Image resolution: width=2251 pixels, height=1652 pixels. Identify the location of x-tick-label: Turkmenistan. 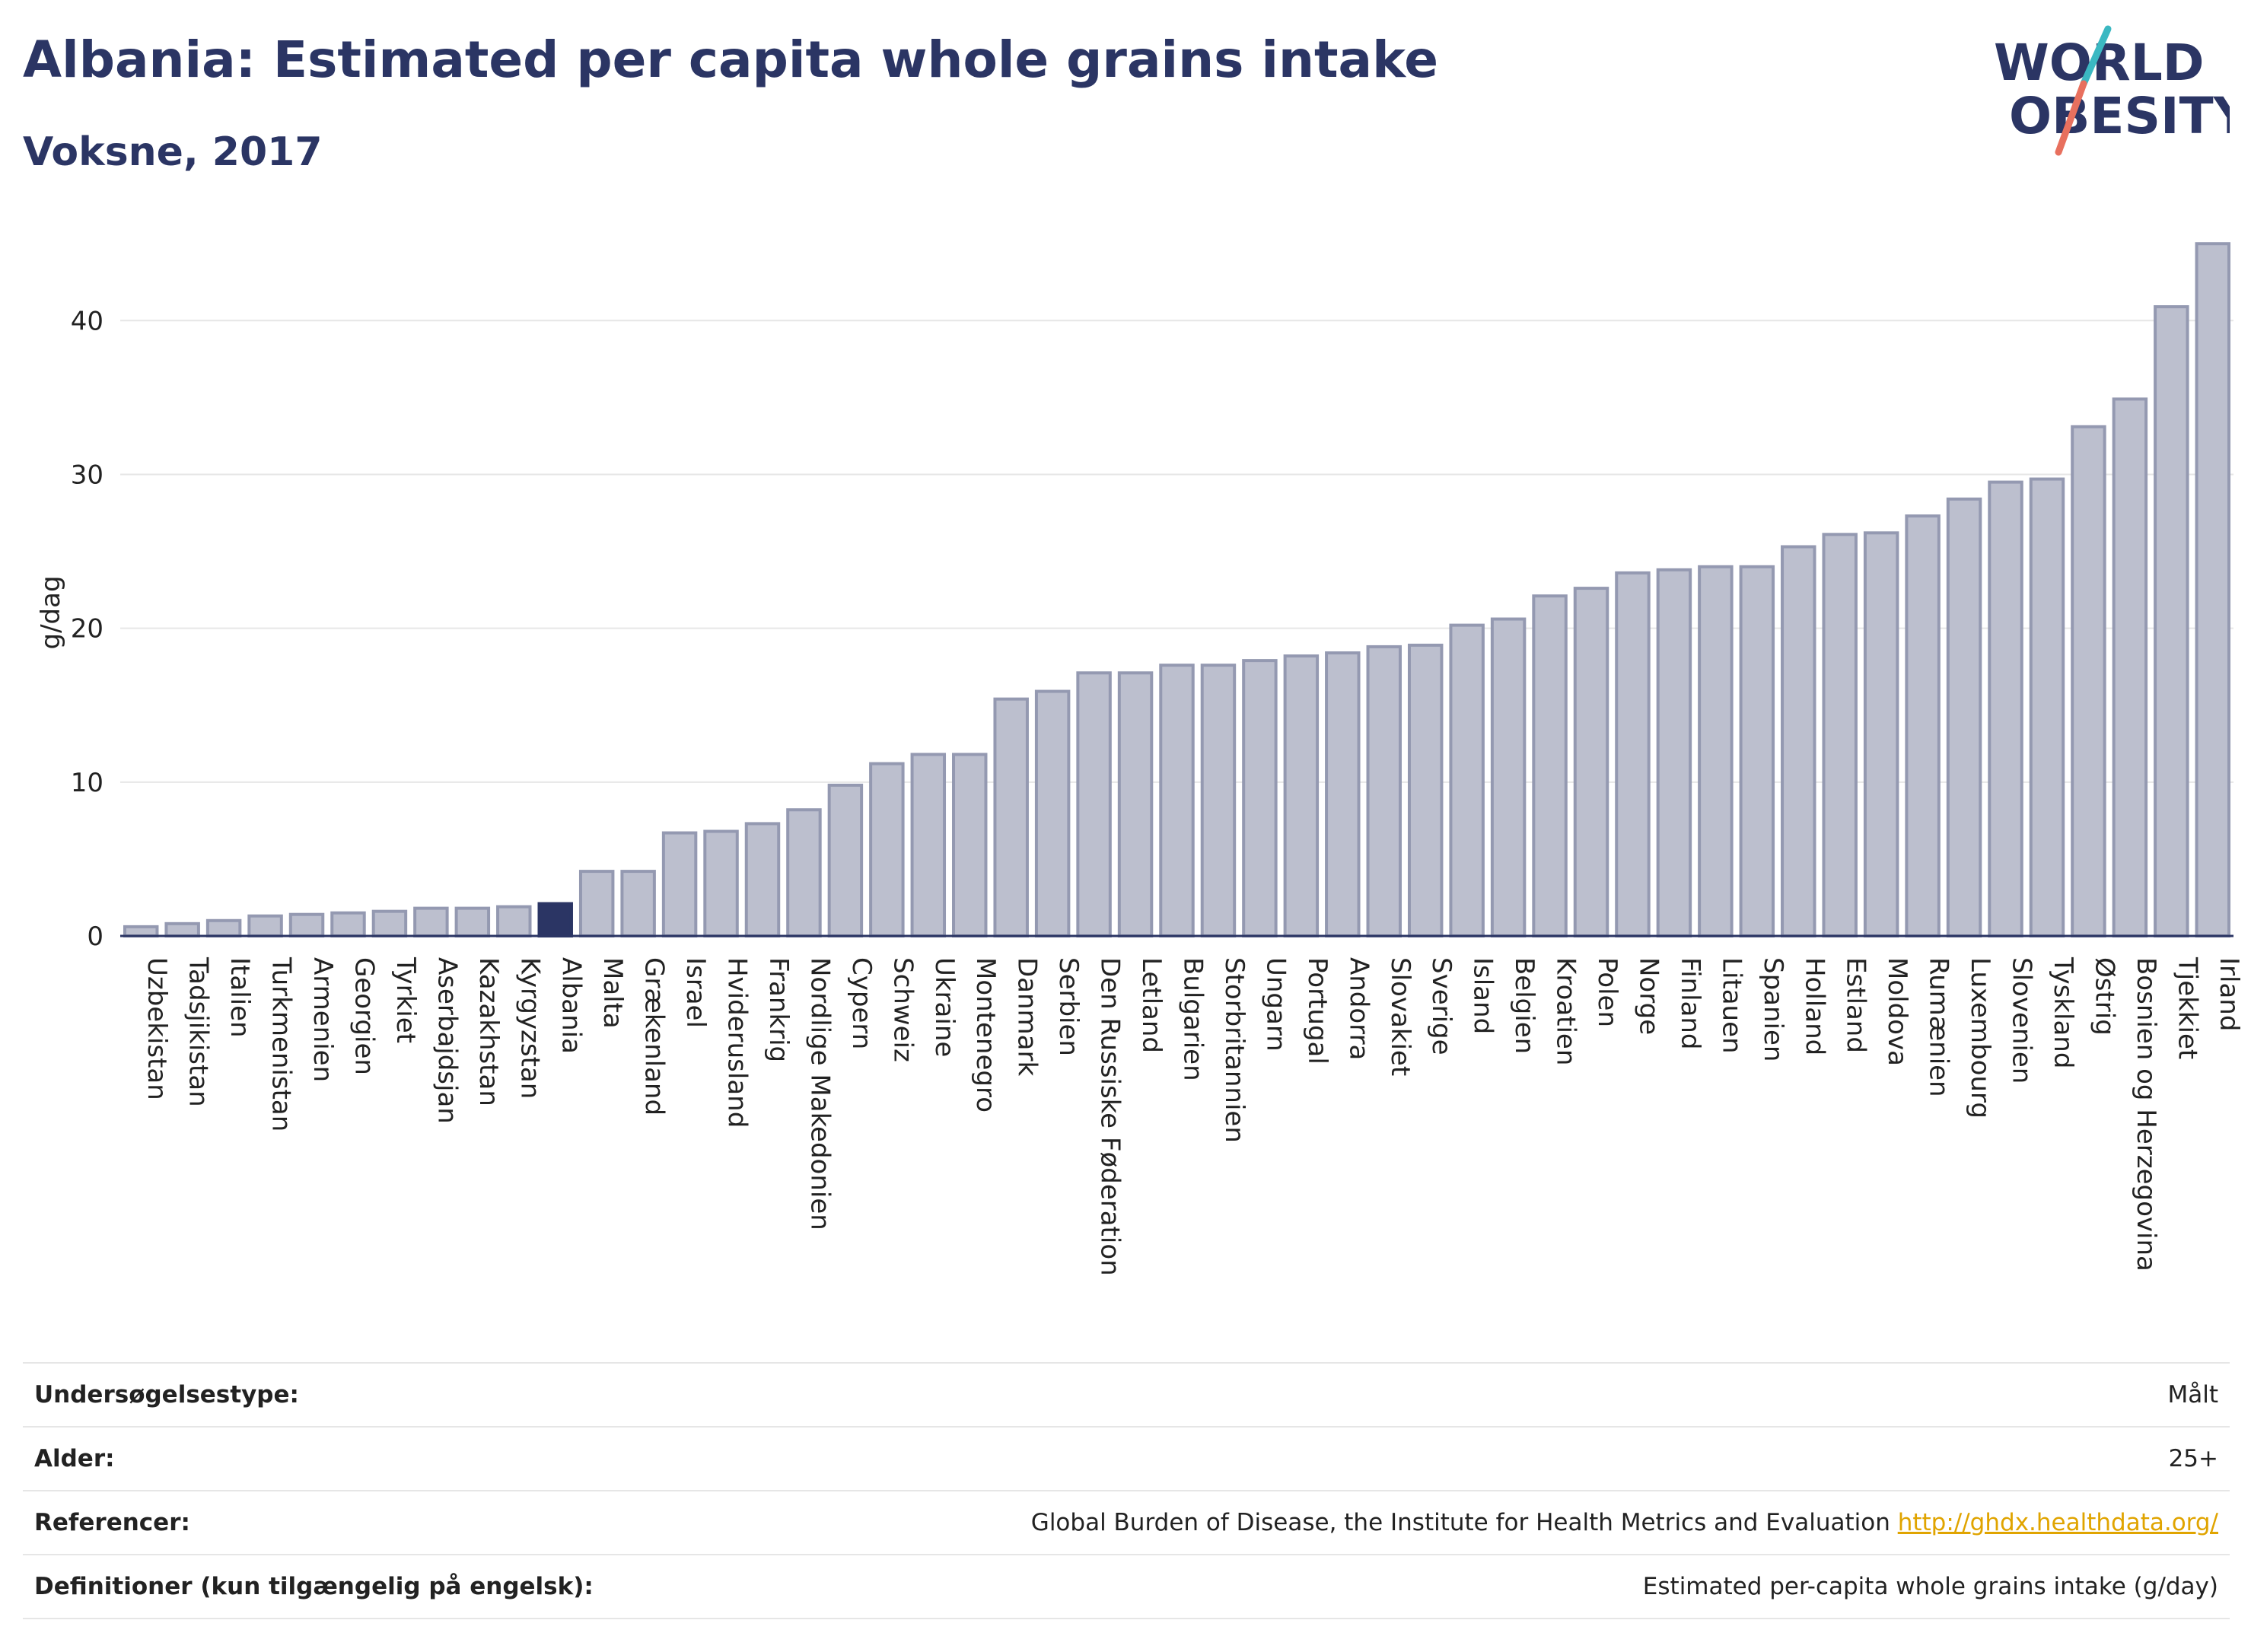
(281, 1044).